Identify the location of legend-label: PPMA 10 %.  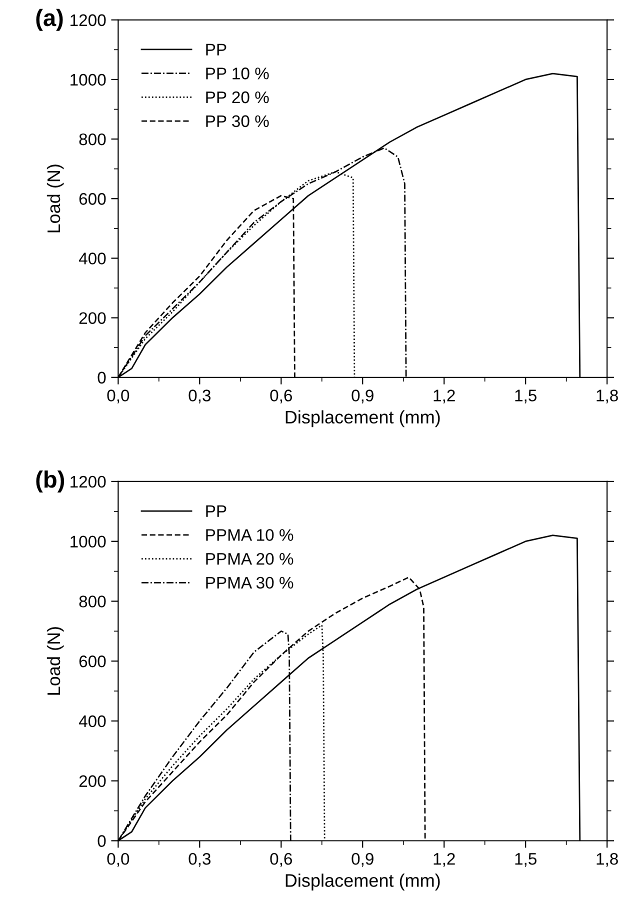
(250, 535).